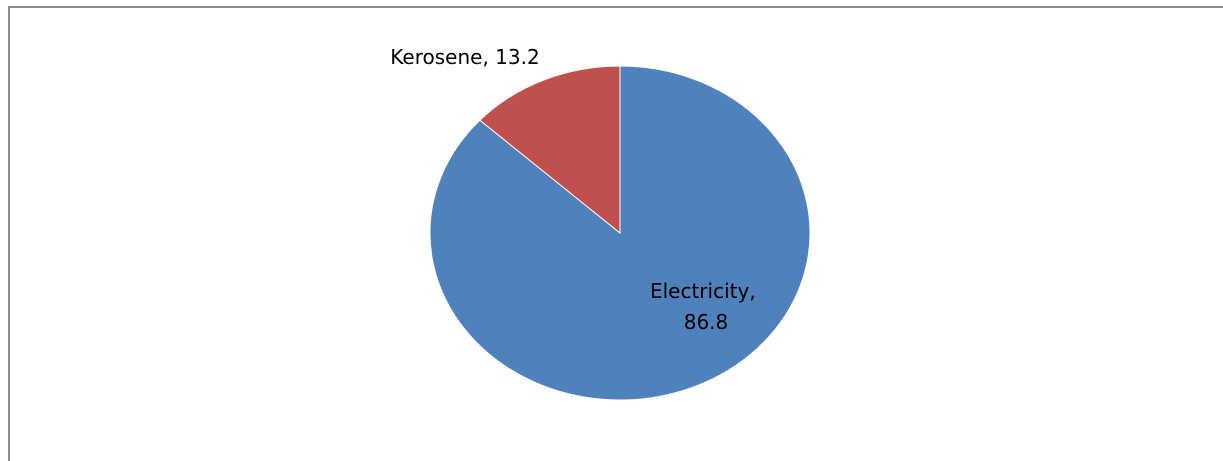 Image resolution: width=1223 pixels, height=461 pixels. I want to click on data-label-electricity: Electricity, 86.8, so click(706, 306).